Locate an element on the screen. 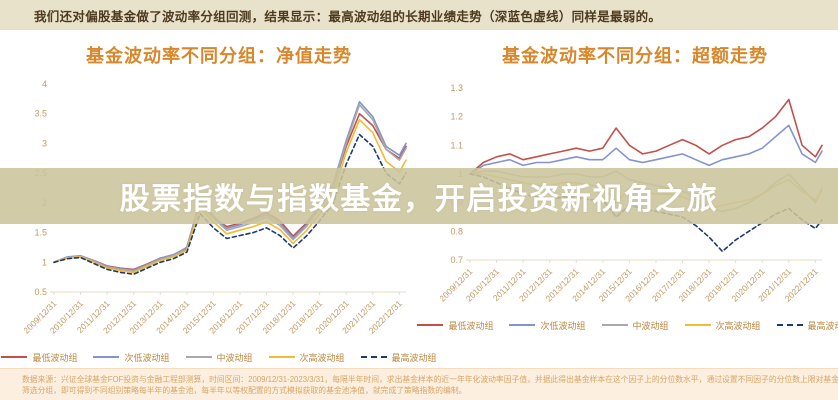  y-tick-label: 1.2 is located at coordinates (456, 117).